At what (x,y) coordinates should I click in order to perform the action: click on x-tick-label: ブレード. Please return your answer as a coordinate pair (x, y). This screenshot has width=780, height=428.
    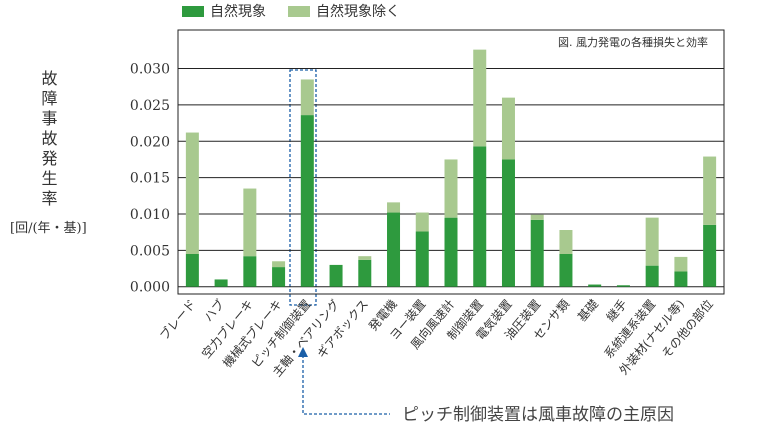
    Looking at the image, I should click on (177, 319).